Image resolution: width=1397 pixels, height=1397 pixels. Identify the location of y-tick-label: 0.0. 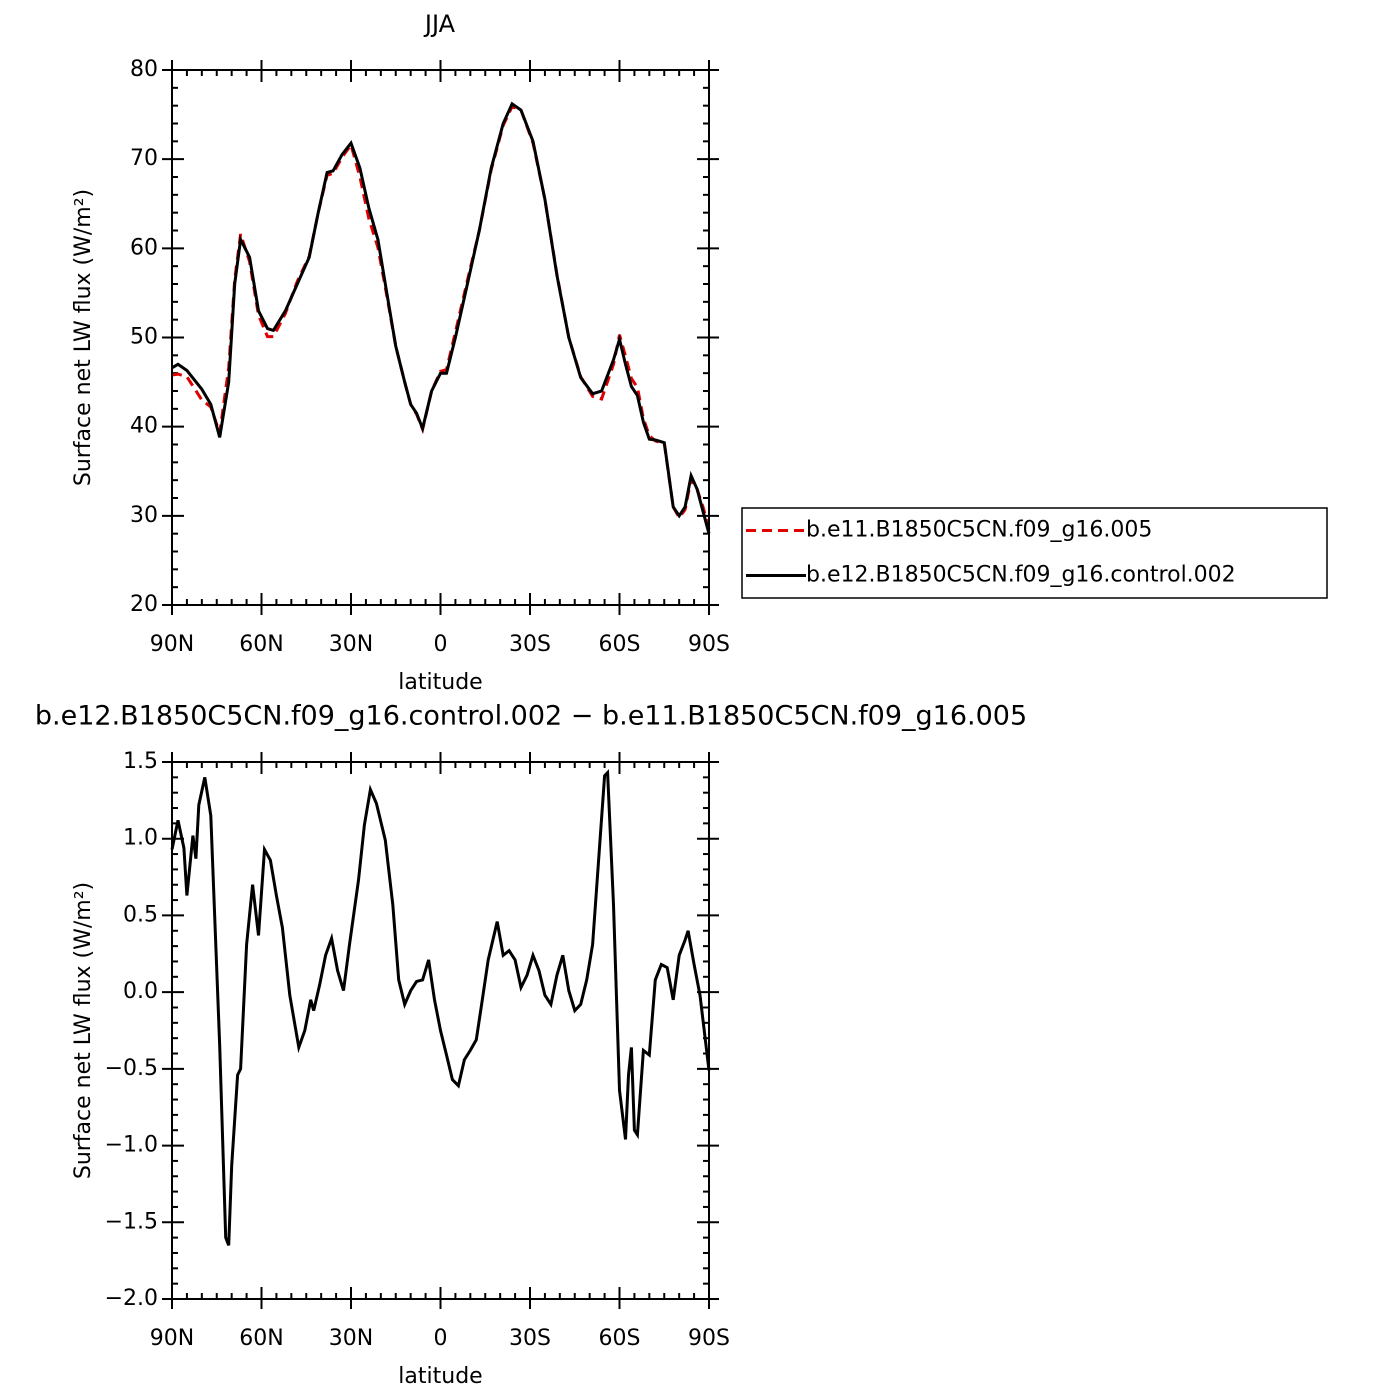
(140, 991).